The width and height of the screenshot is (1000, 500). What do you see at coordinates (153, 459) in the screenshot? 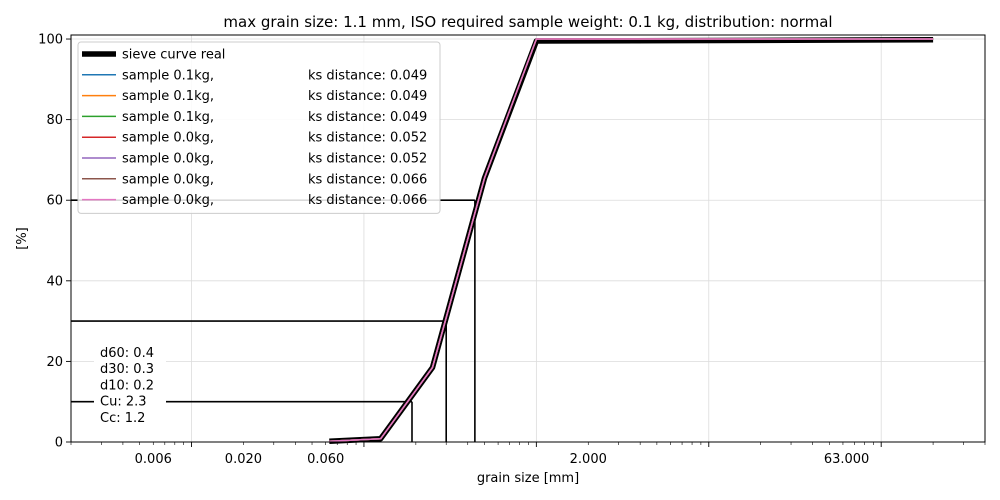
I see `x-tick-label: 0.006` at bounding box center [153, 459].